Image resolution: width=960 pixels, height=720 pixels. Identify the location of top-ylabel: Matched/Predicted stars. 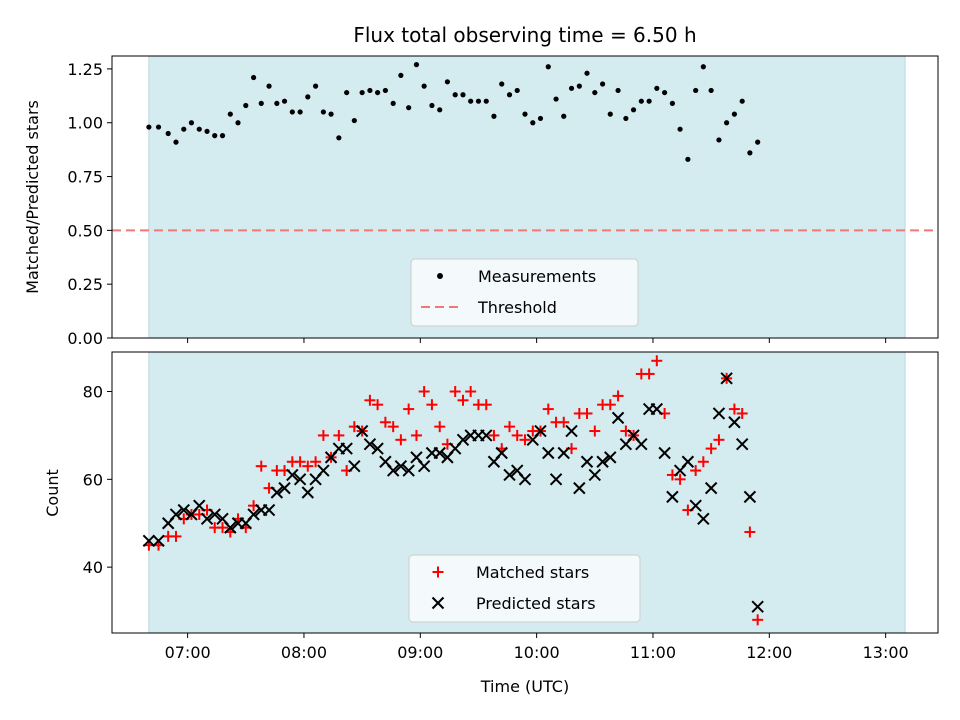
(32, 197).